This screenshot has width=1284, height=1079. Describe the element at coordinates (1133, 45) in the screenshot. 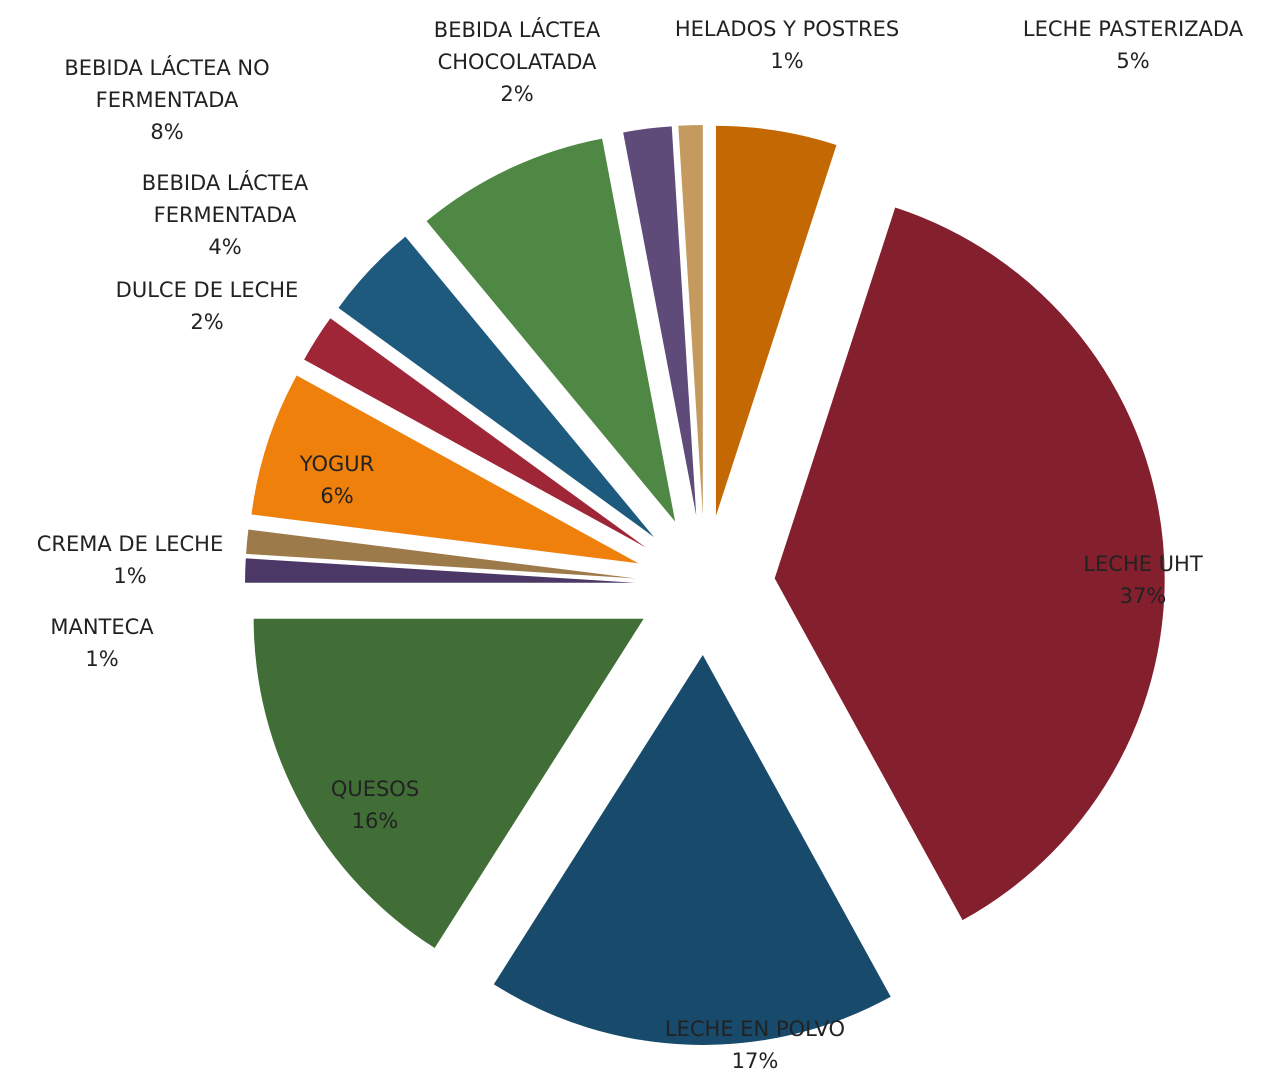

I see `slice-label: LECHE PASTERIZADA 5%` at that location.